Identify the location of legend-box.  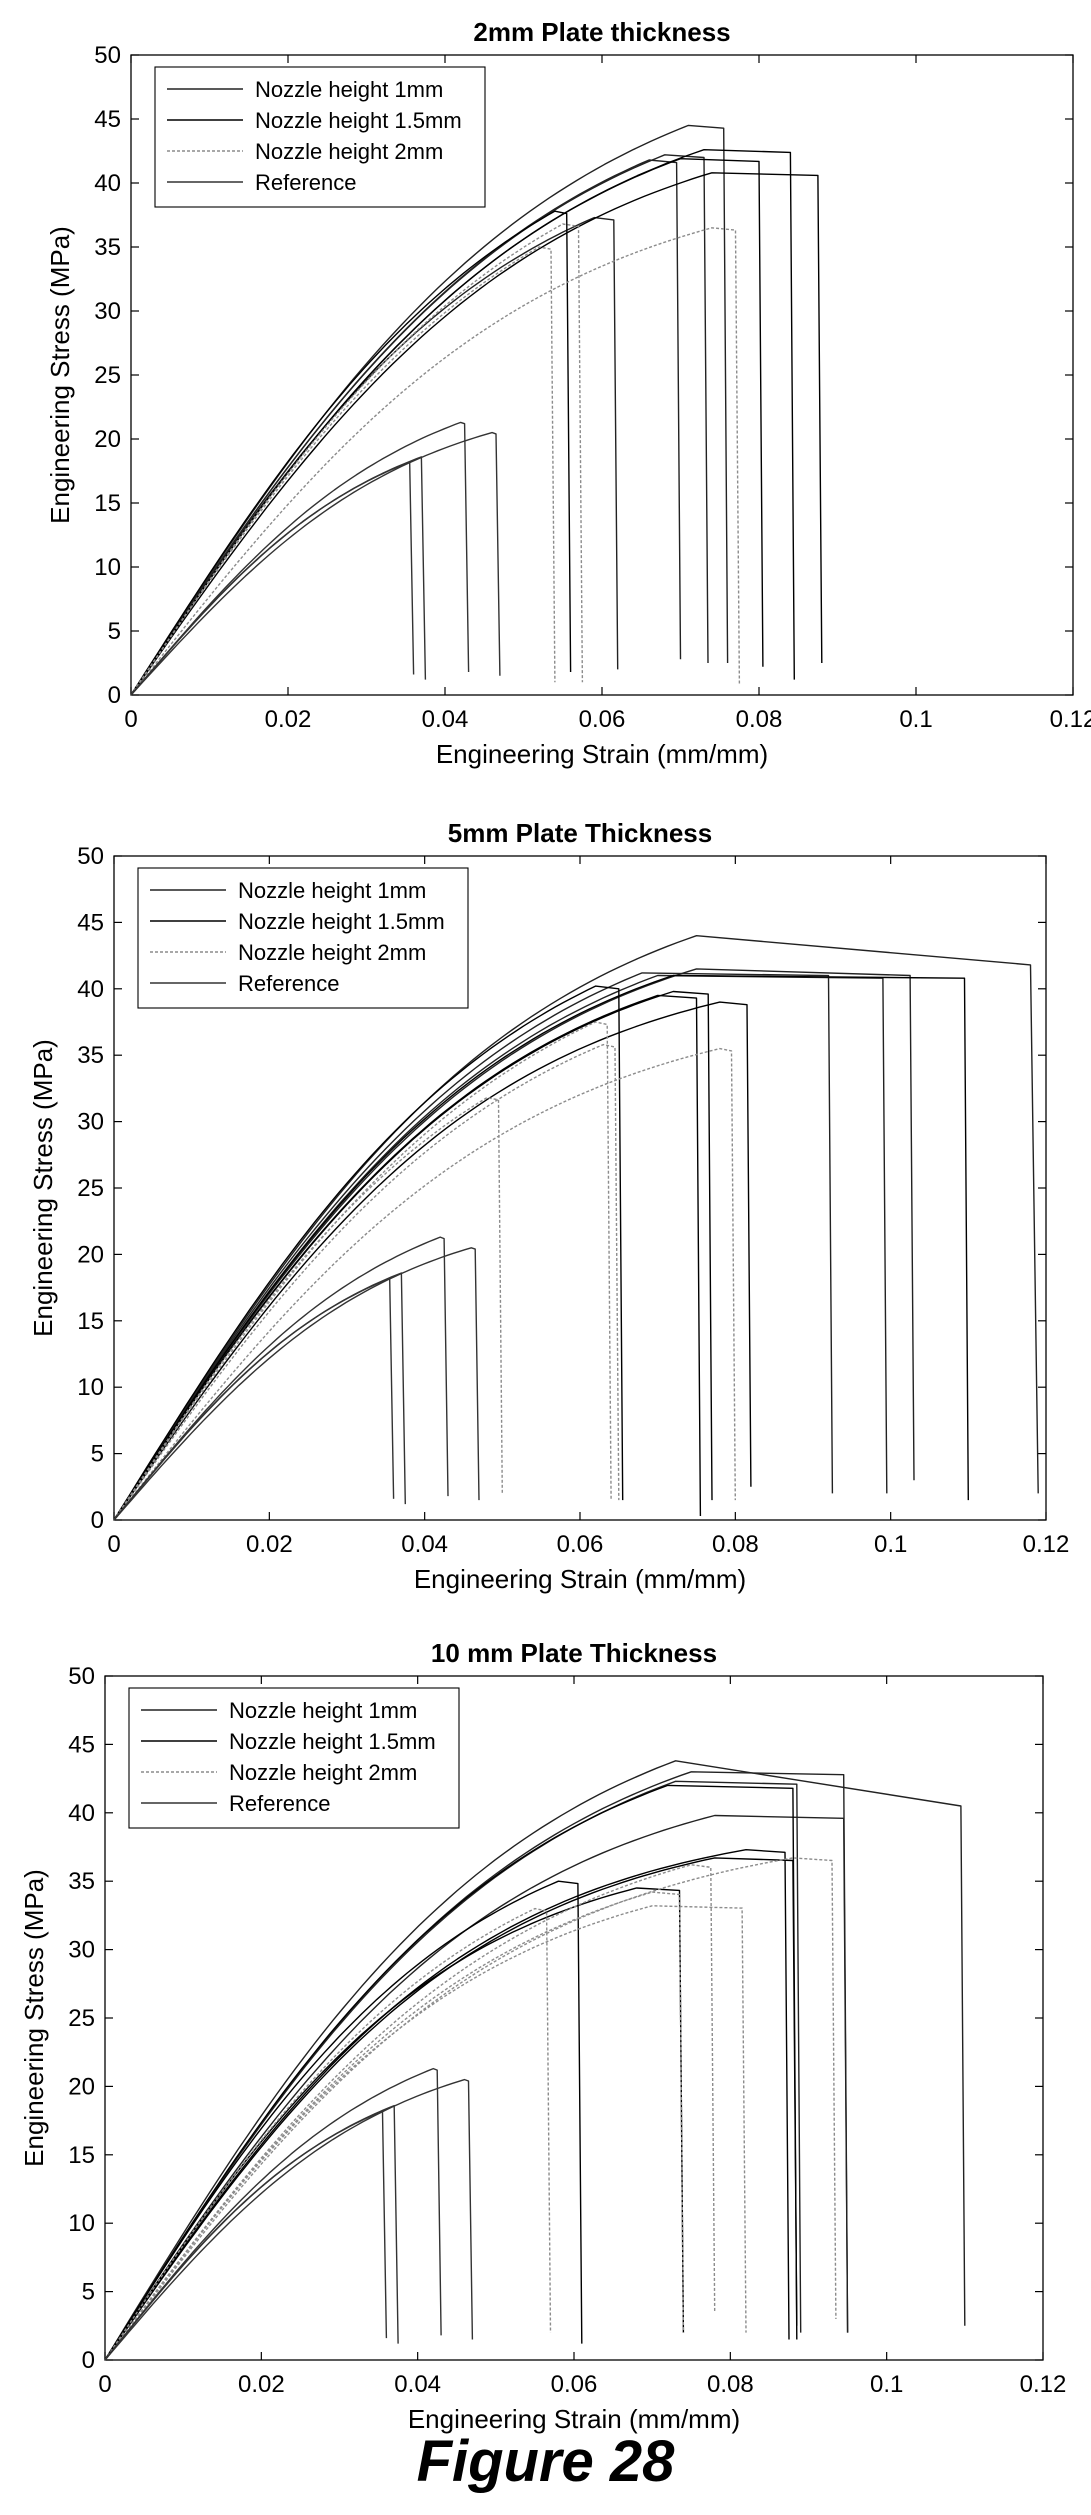
(320, 137).